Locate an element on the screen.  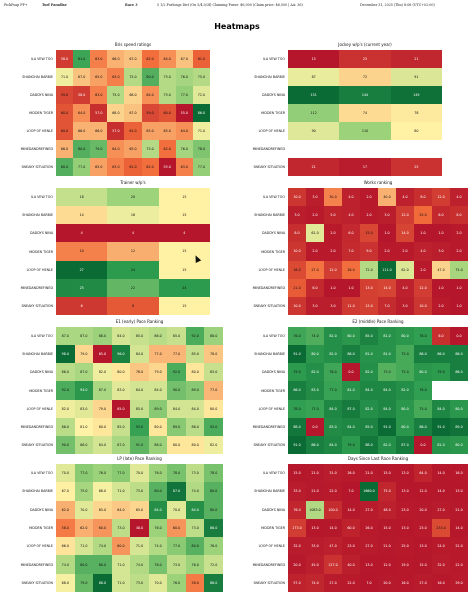
heatmap-cell: 91 is located at coordinates (416, 77).